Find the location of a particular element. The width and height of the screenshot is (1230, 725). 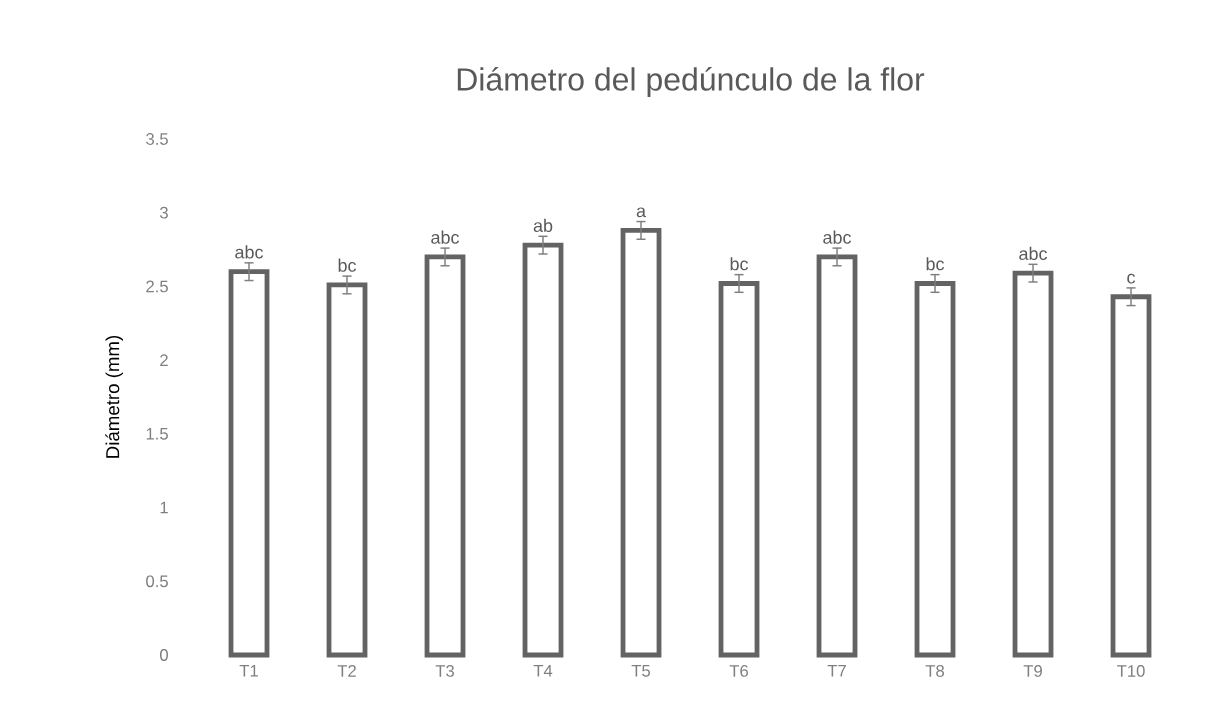

y-tick-label: 2.5 is located at coordinates (157, 286).